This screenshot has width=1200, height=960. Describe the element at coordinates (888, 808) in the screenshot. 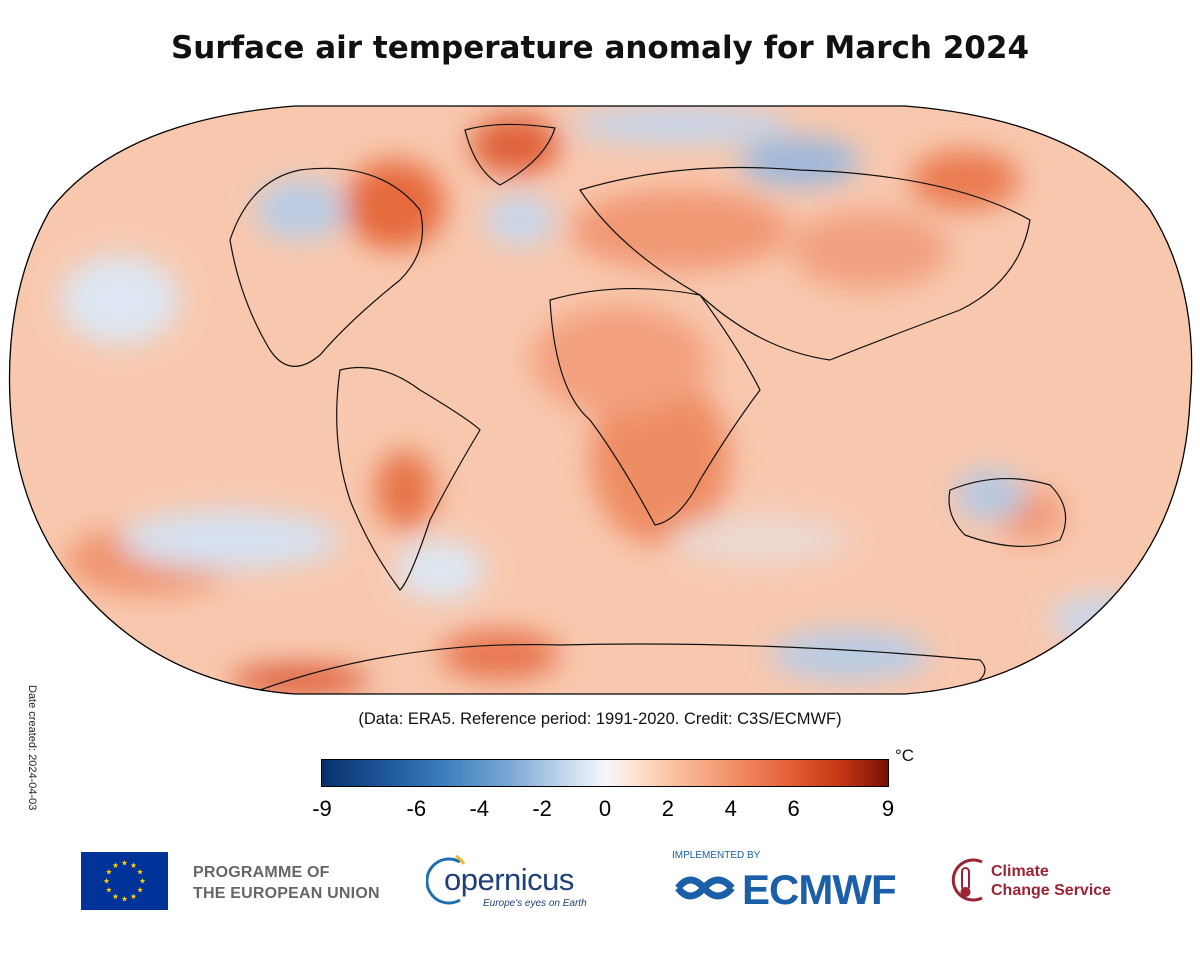

I see `colorbar-tick-label: 9` at that location.